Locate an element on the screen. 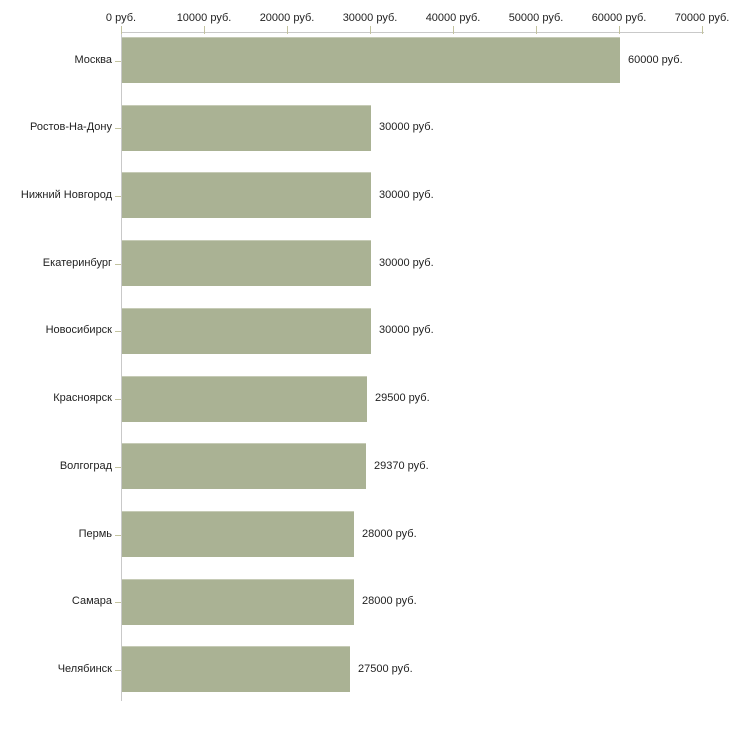 Image resolution: width=730 pixels, height=730 pixels. category-label: Ростов-На-Дону is located at coordinates (70, 127).